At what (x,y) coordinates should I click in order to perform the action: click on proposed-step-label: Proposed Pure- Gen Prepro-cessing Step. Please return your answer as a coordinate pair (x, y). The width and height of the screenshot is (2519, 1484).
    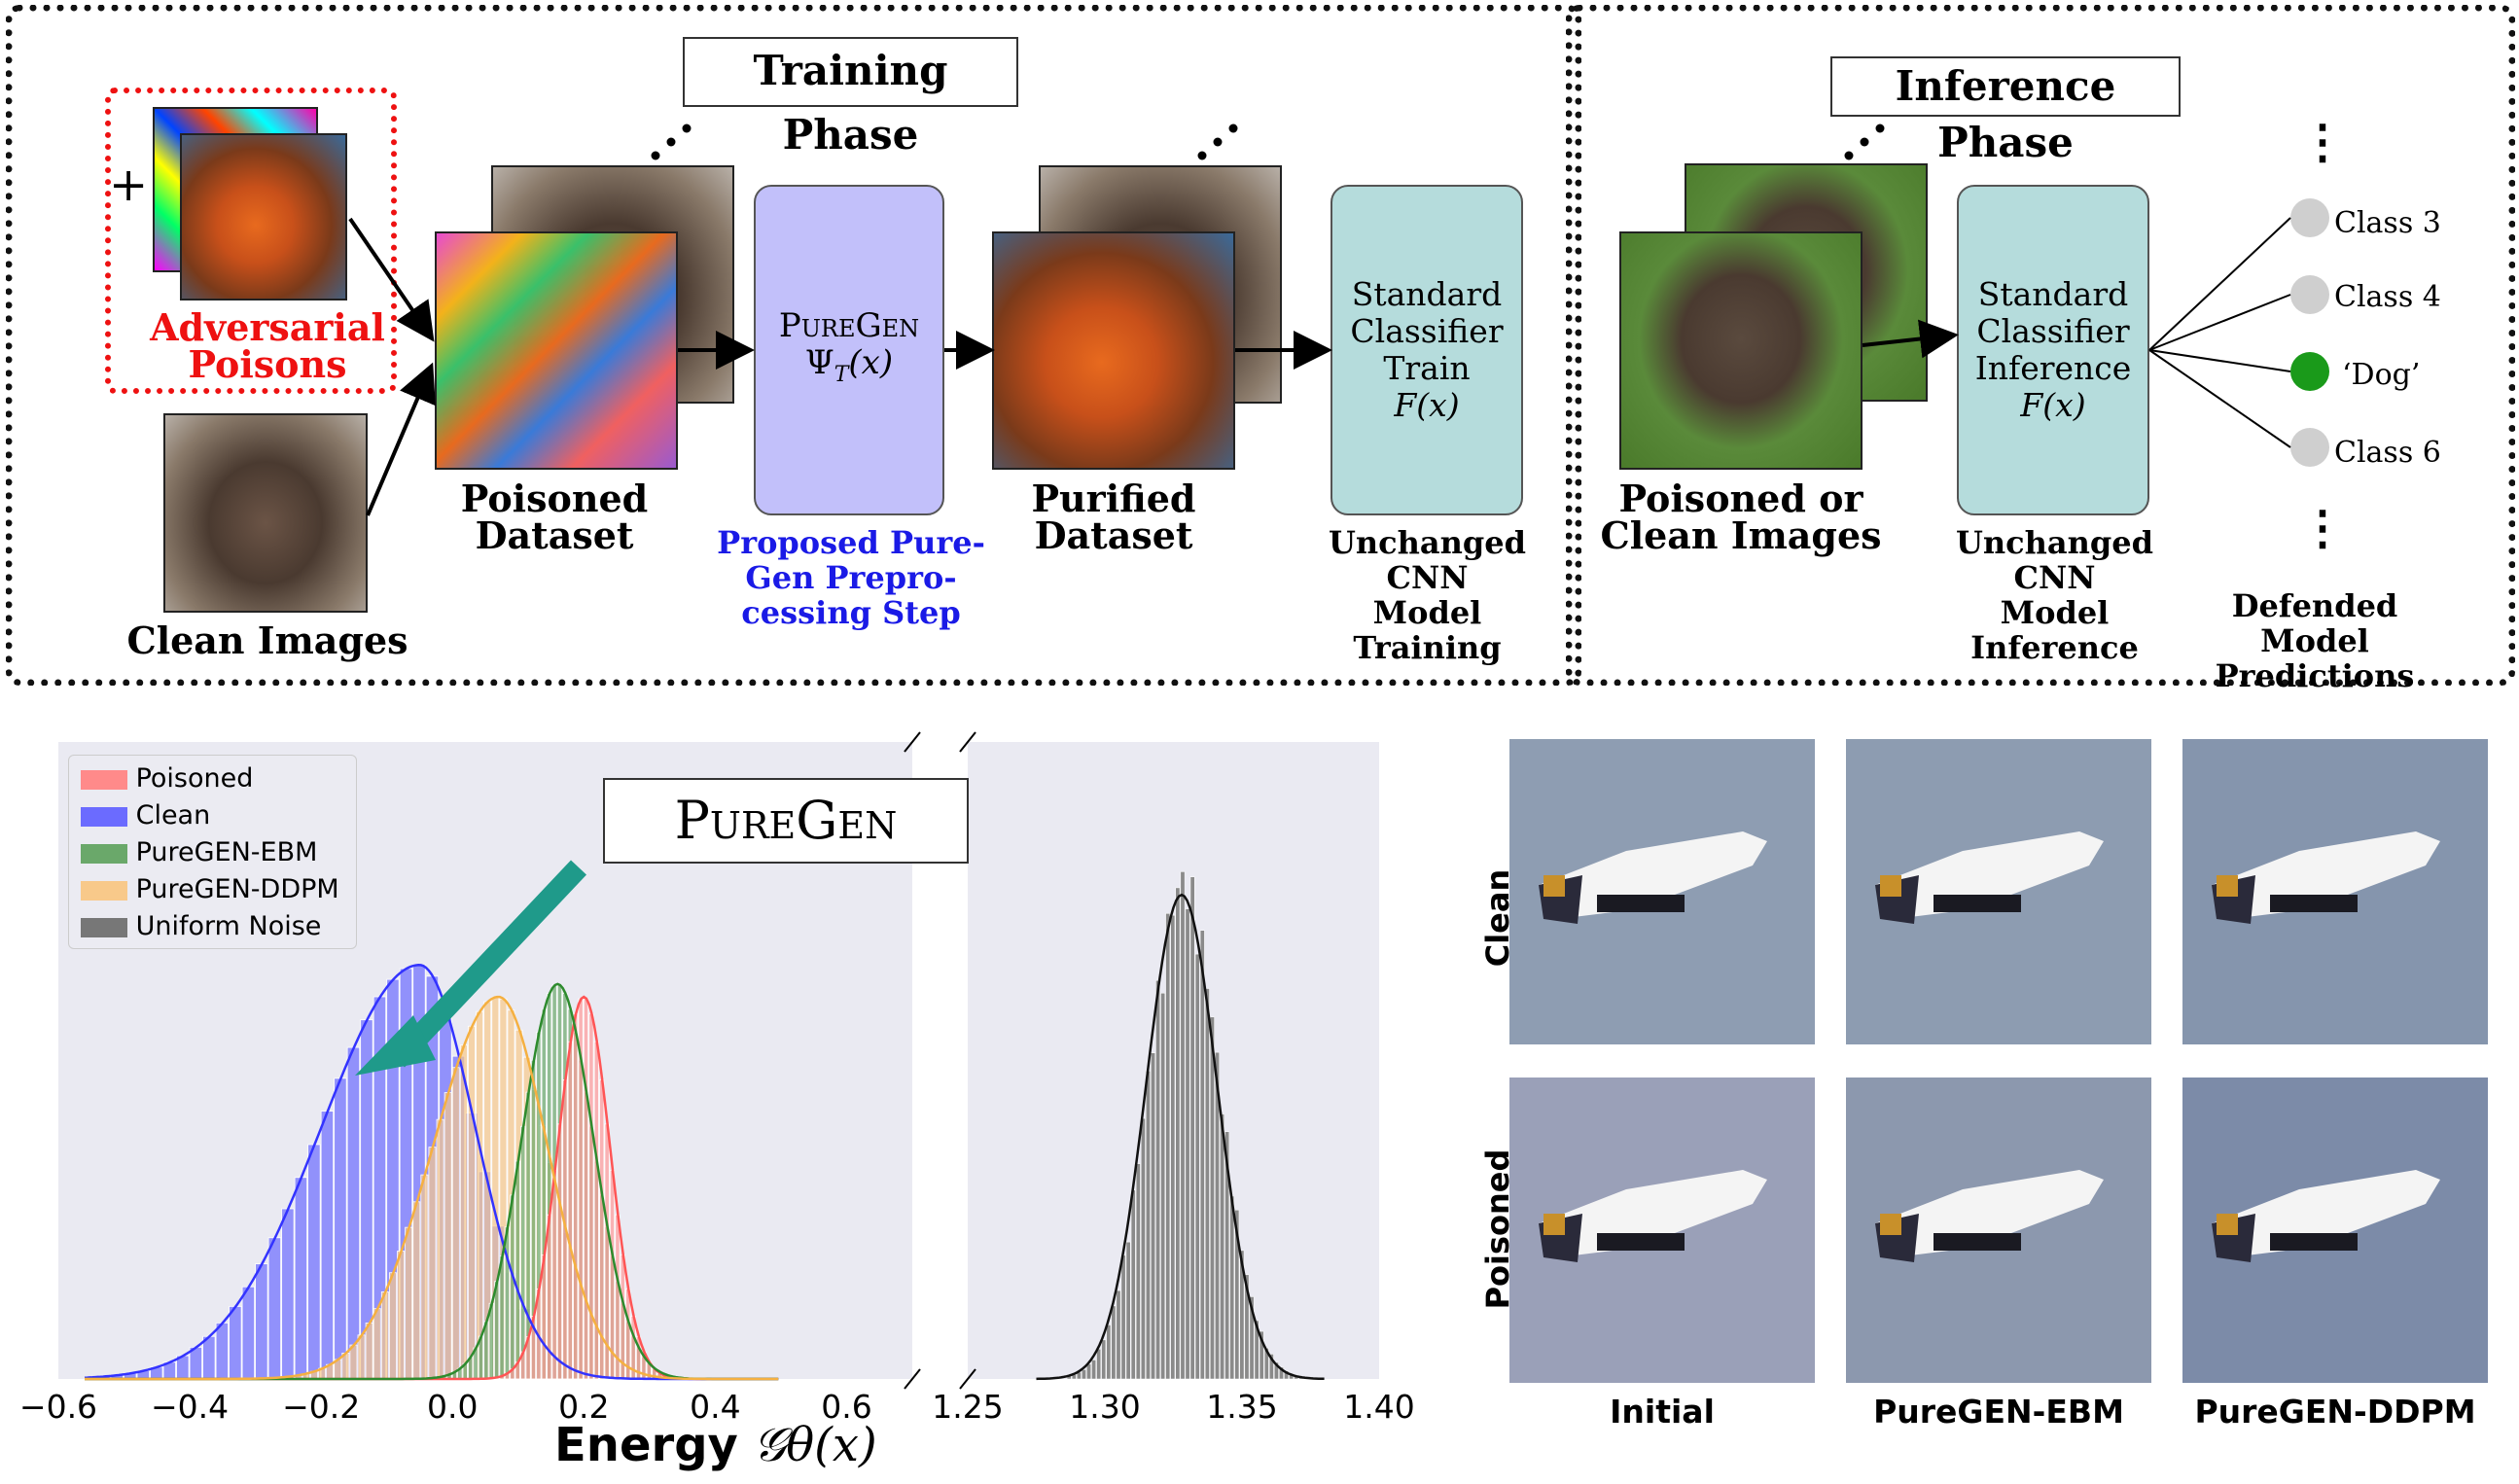
    Looking at the image, I should click on (851, 578).